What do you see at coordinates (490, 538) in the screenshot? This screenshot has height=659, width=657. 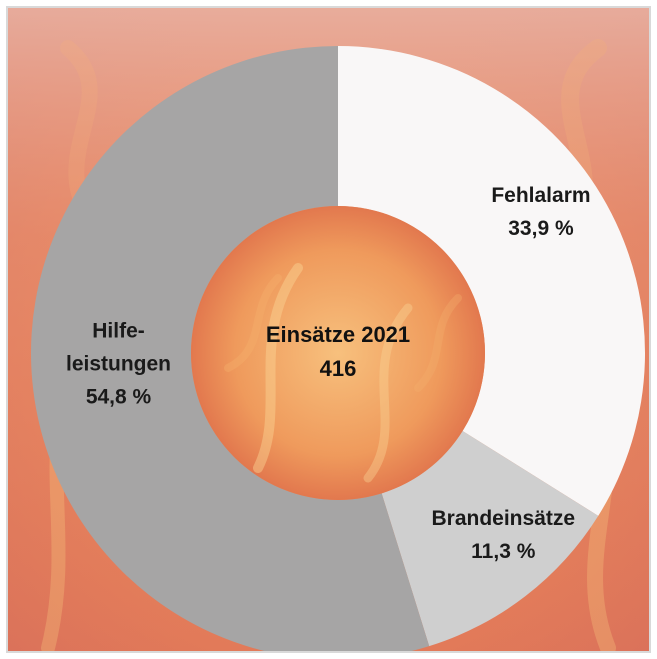 I see `slice-brandeinsaetze` at bounding box center [490, 538].